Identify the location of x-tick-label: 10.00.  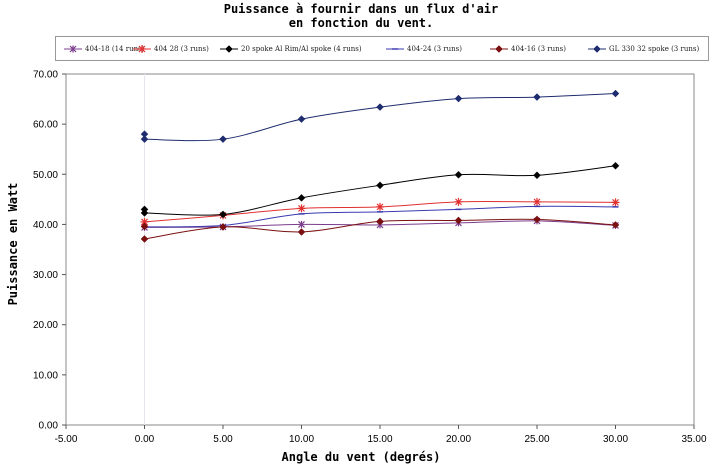
(301, 439).